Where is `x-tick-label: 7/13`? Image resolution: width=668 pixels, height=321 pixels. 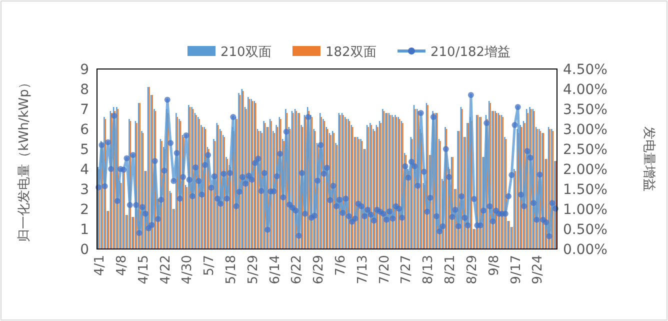
x-tick-label: 7/13 is located at coordinates (362, 269).